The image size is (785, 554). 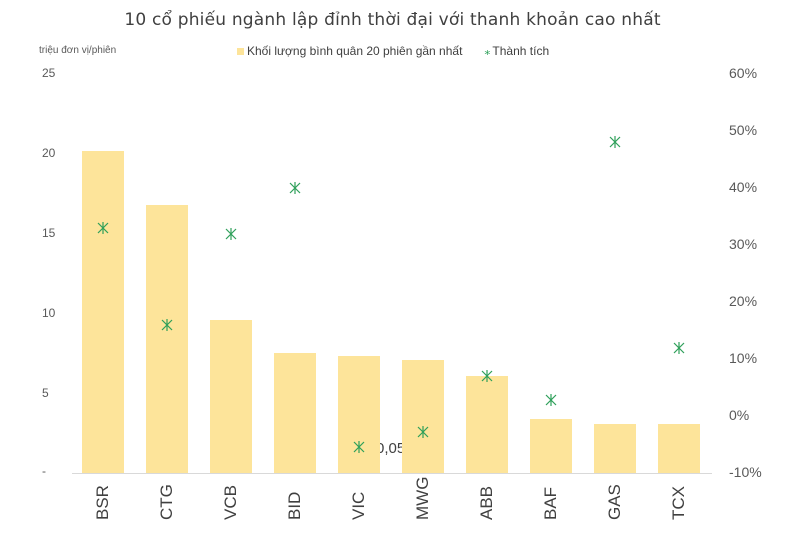 What do you see at coordinates (49, 73) in the screenshot?
I see `left-tick: 25` at bounding box center [49, 73].